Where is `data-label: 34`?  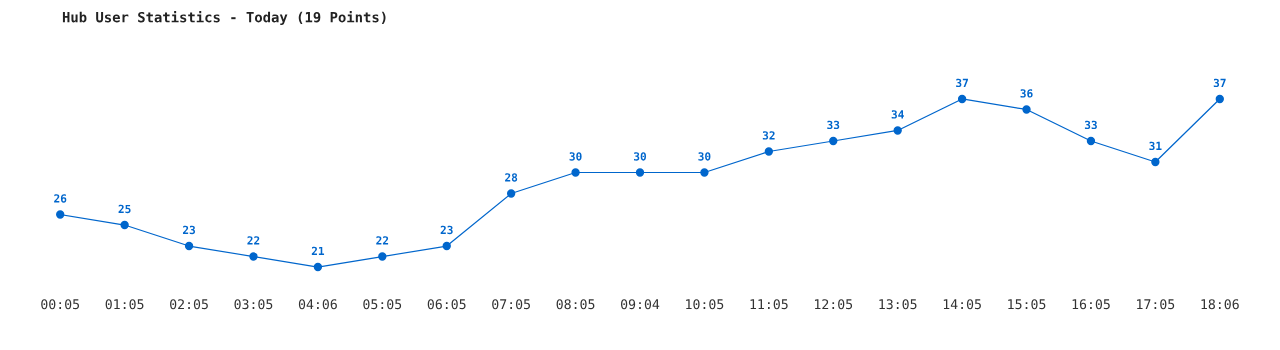 data-label: 34 is located at coordinates (897, 114).